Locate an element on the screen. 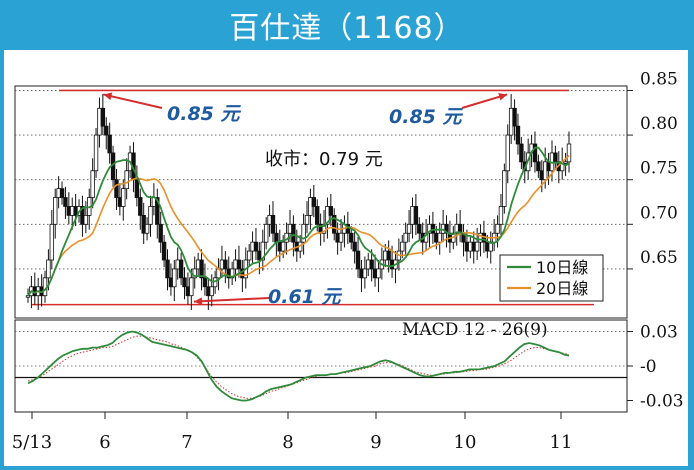 The width and height of the screenshot is (694, 470). x-axis-month-label: 6 is located at coordinates (104, 442).